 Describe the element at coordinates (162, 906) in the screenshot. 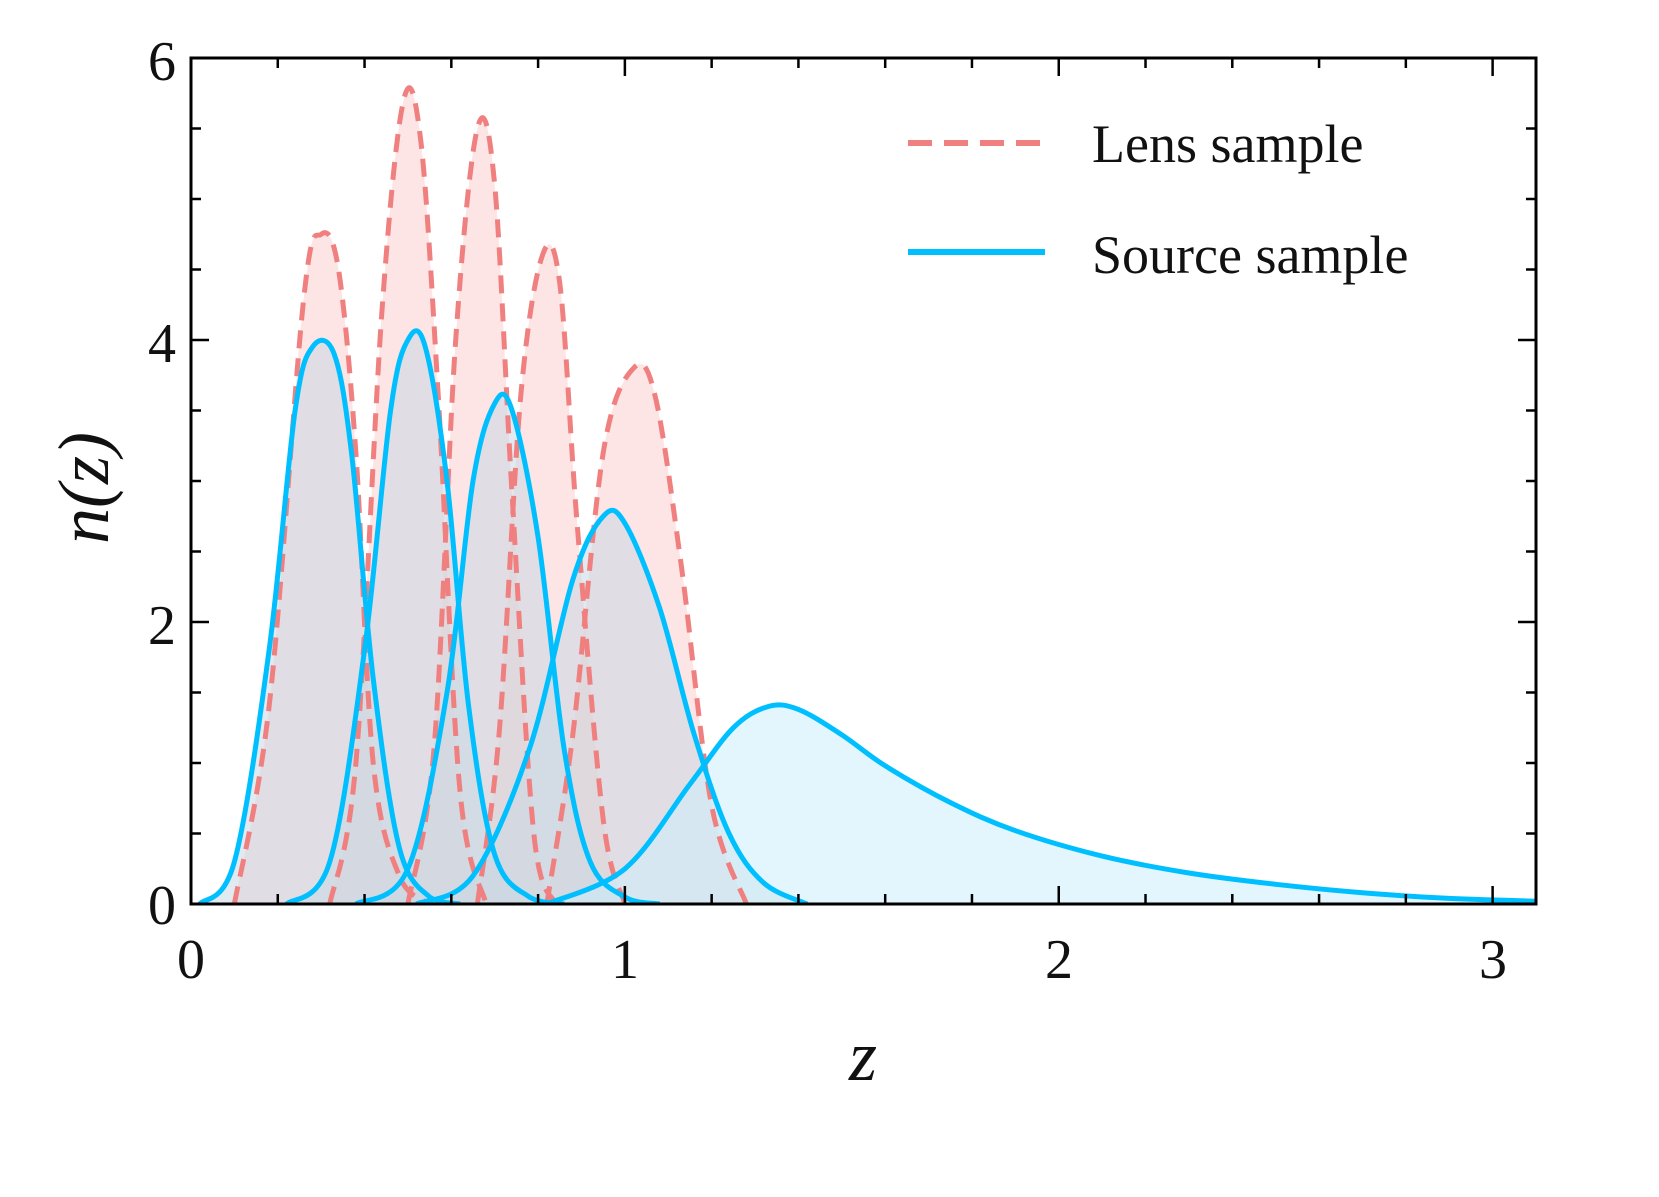

I see `y-tick-label-0: 0` at that location.